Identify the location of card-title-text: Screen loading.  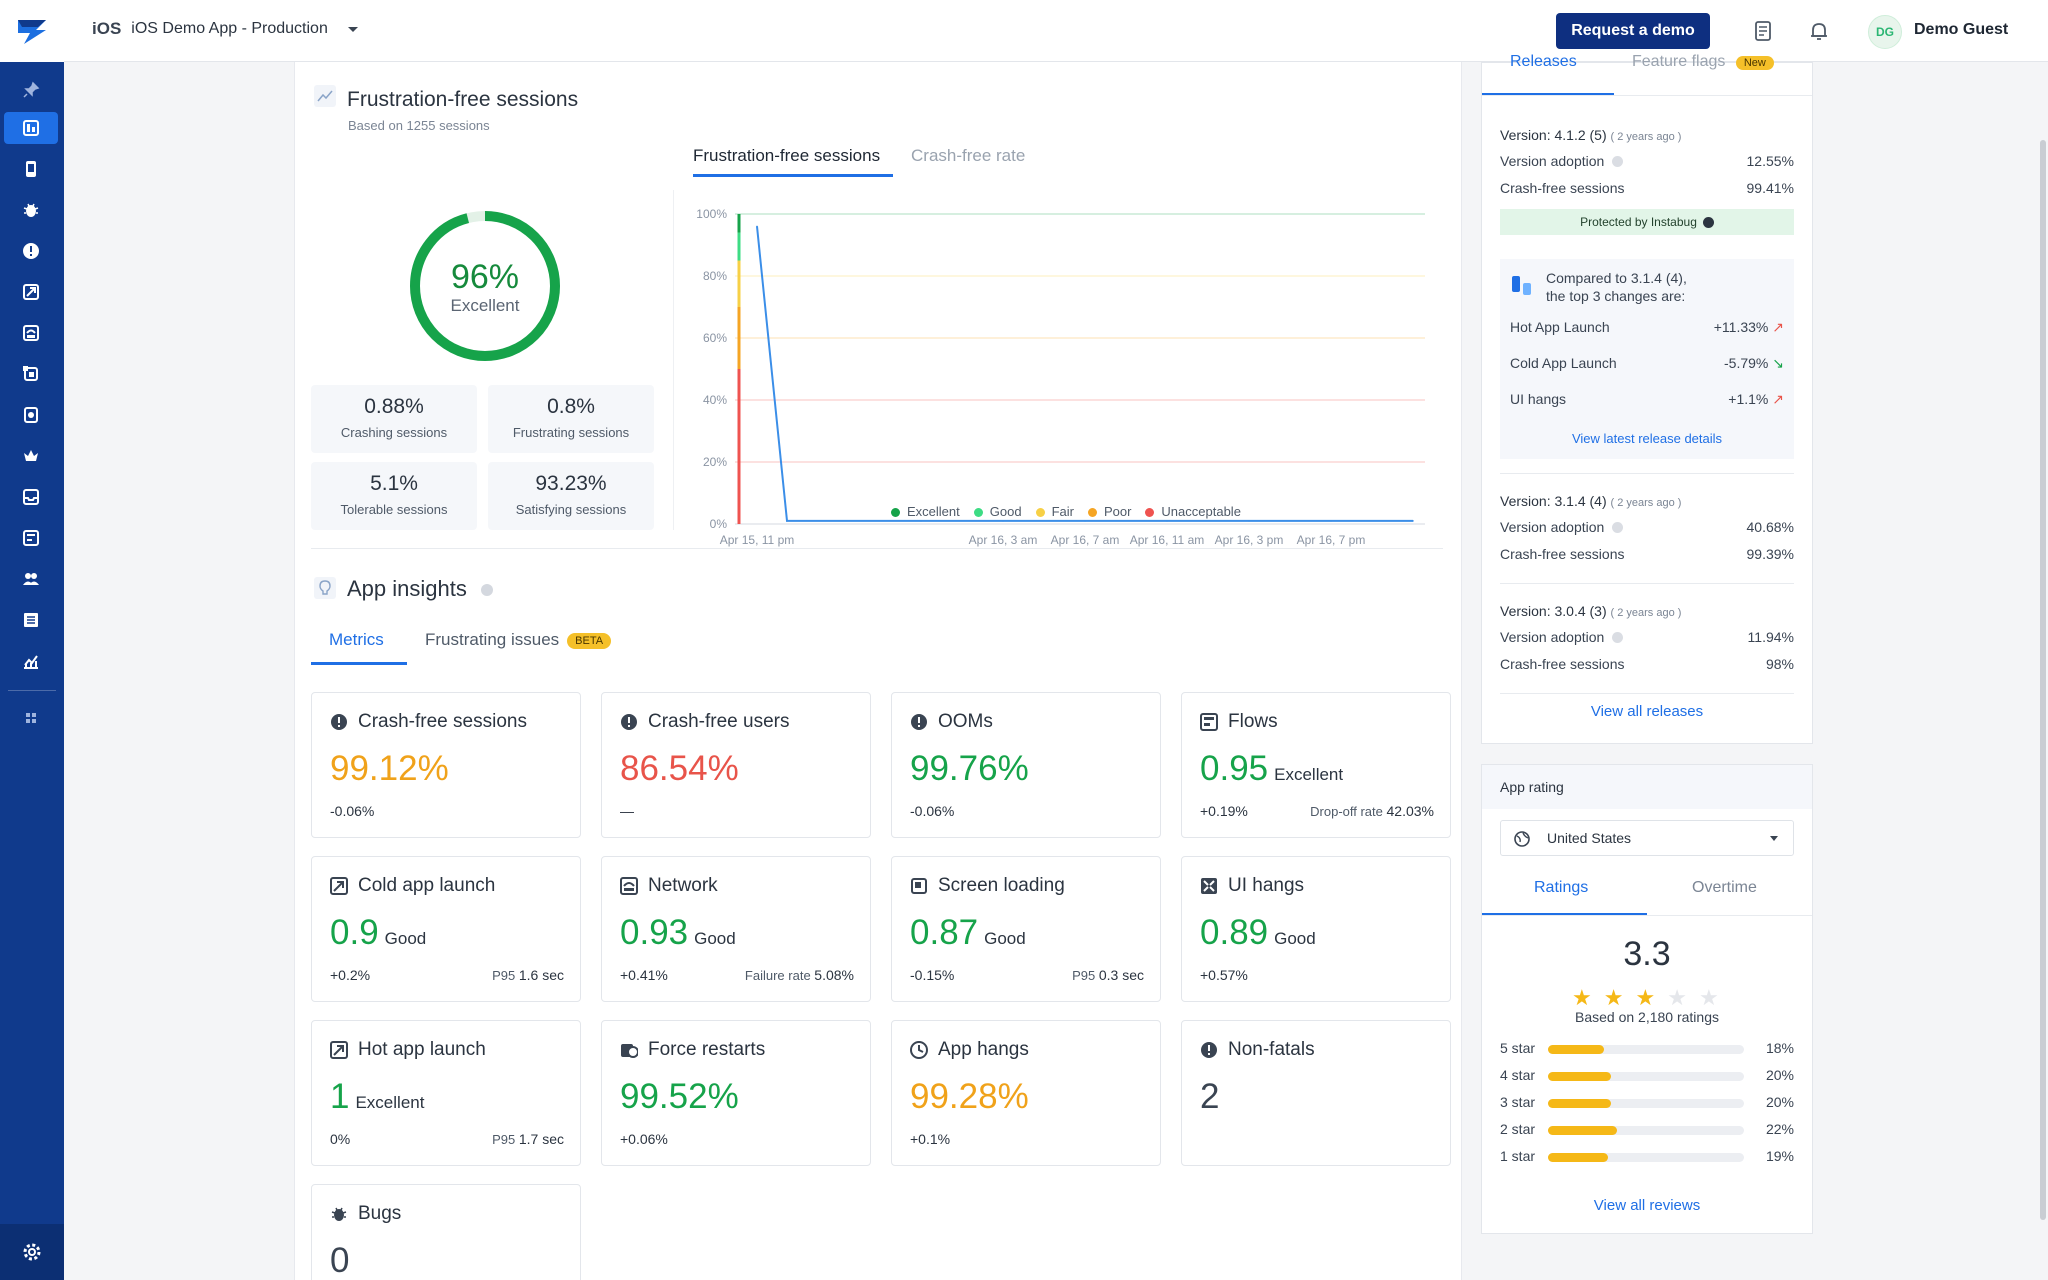
(1001, 885).